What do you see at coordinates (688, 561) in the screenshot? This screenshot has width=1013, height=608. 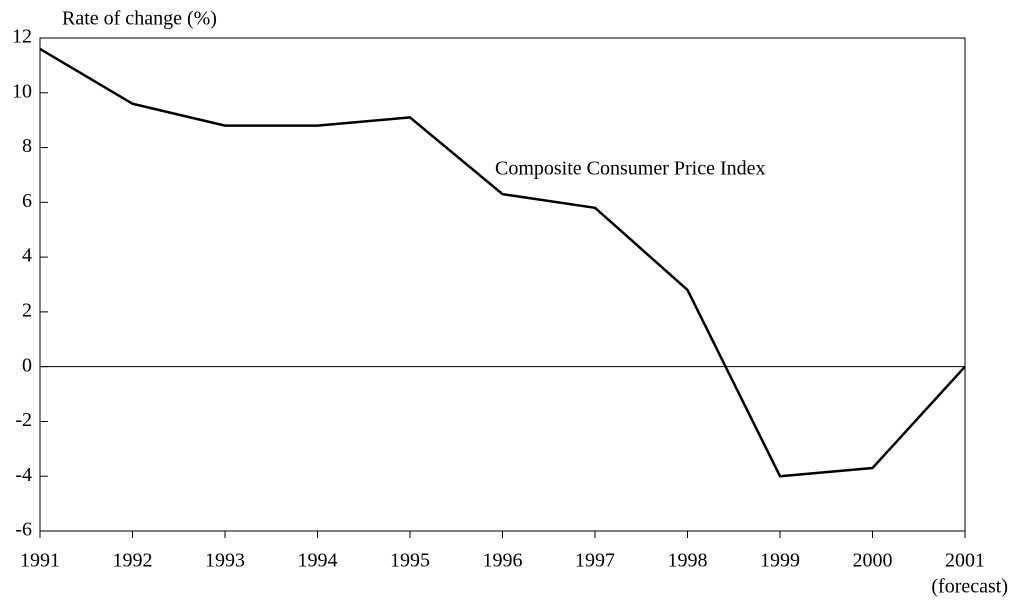 I see `x-tick-label: 1998` at bounding box center [688, 561].